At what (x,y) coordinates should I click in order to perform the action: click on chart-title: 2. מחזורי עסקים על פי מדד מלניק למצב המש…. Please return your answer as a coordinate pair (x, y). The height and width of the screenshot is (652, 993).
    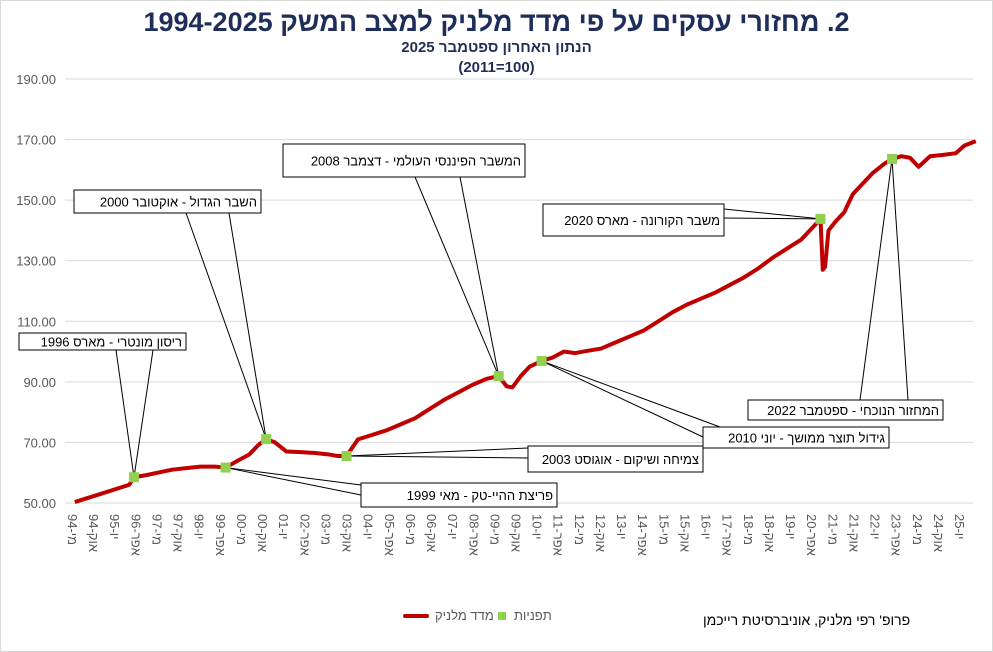
    Looking at the image, I should click on (496, 22).